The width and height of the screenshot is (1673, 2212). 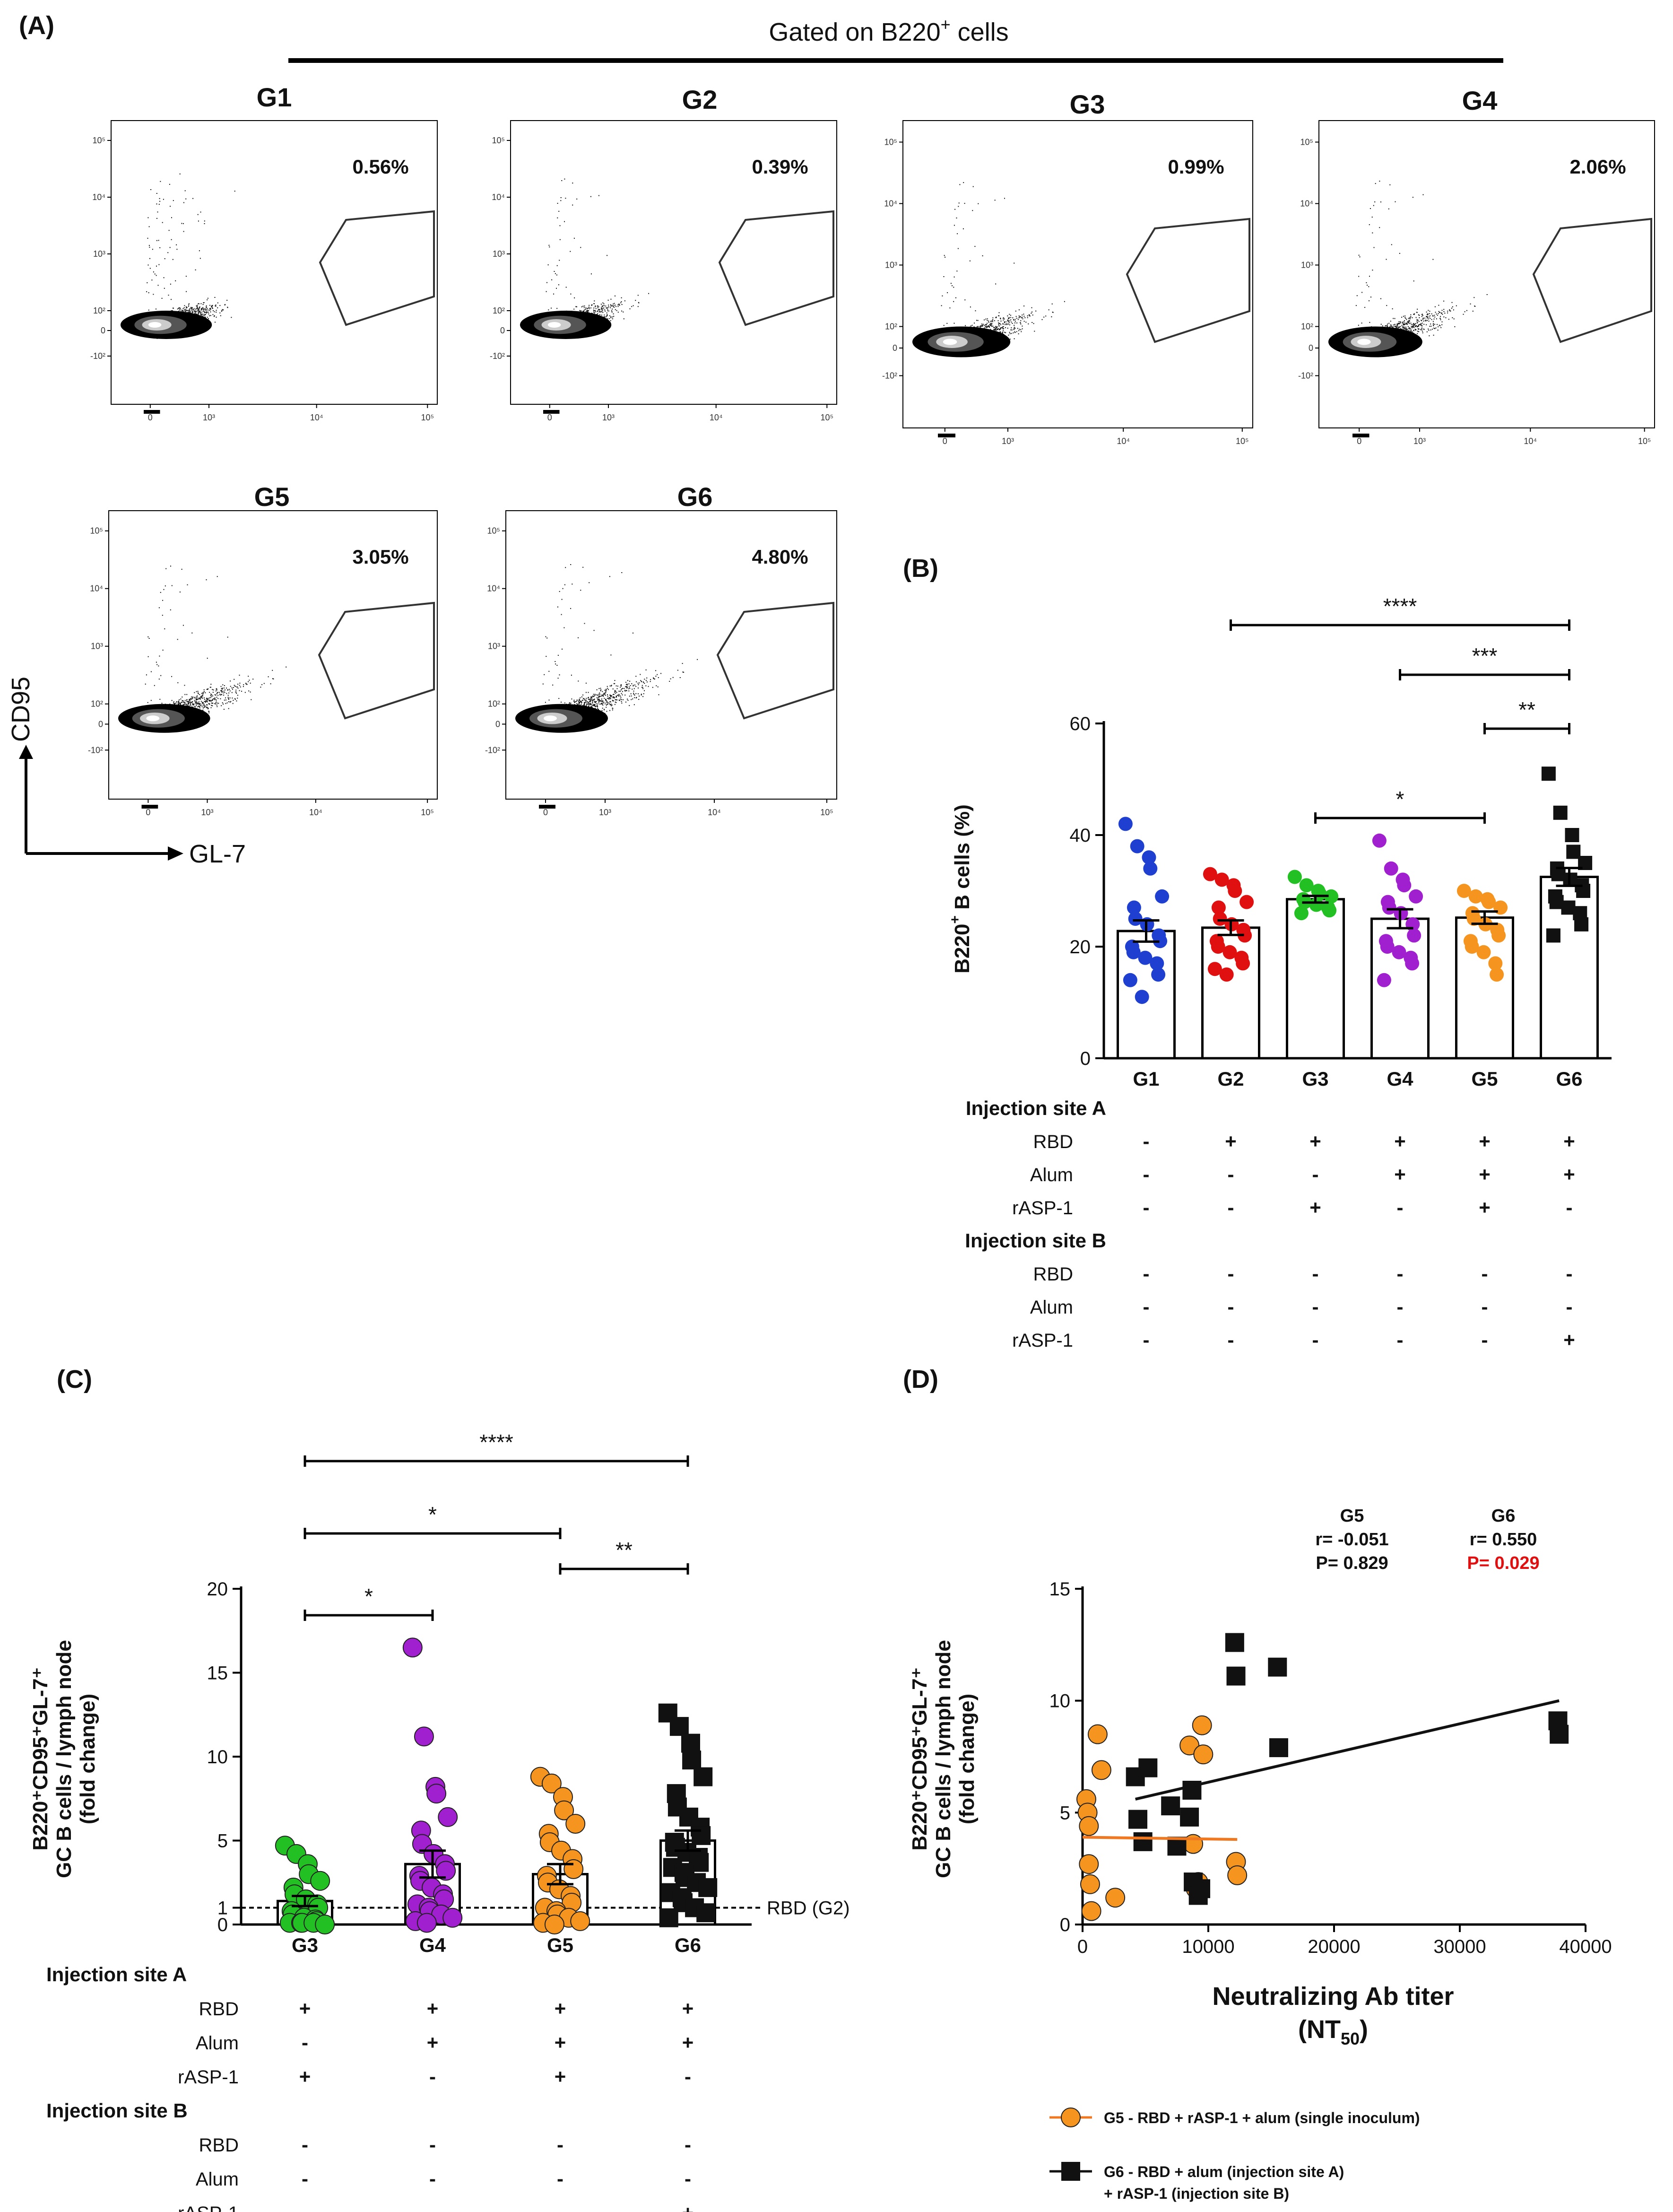 I want to click on flow-gate-percent: 4.80%, so click(x=780, y=557).